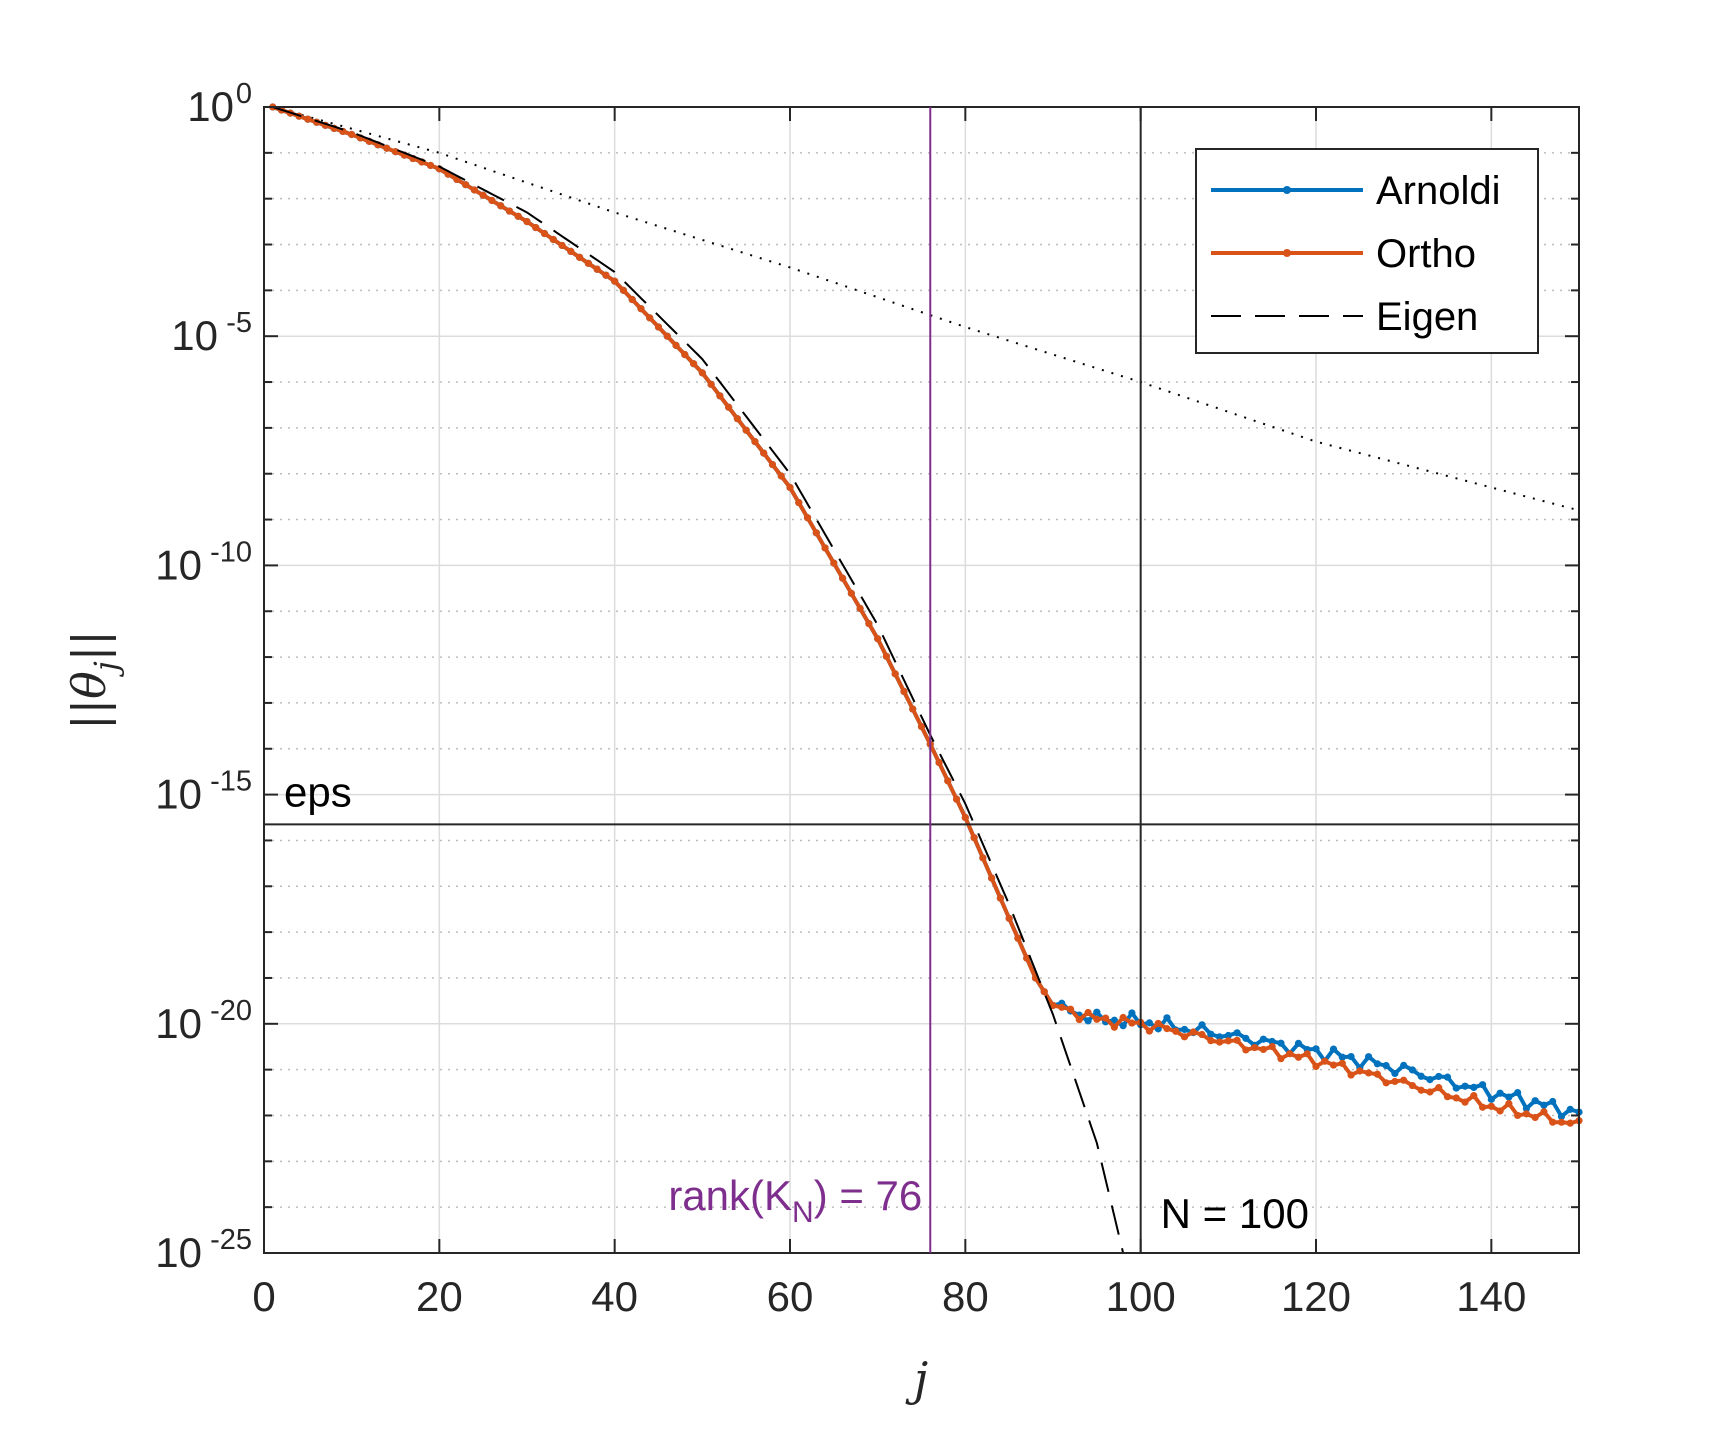 The image size is (1722, 1433). What do you see at coordinates (1141, 1296) in the screenshot?
I see `x-tick-label: 100` at bounding box center [1141, 1296].